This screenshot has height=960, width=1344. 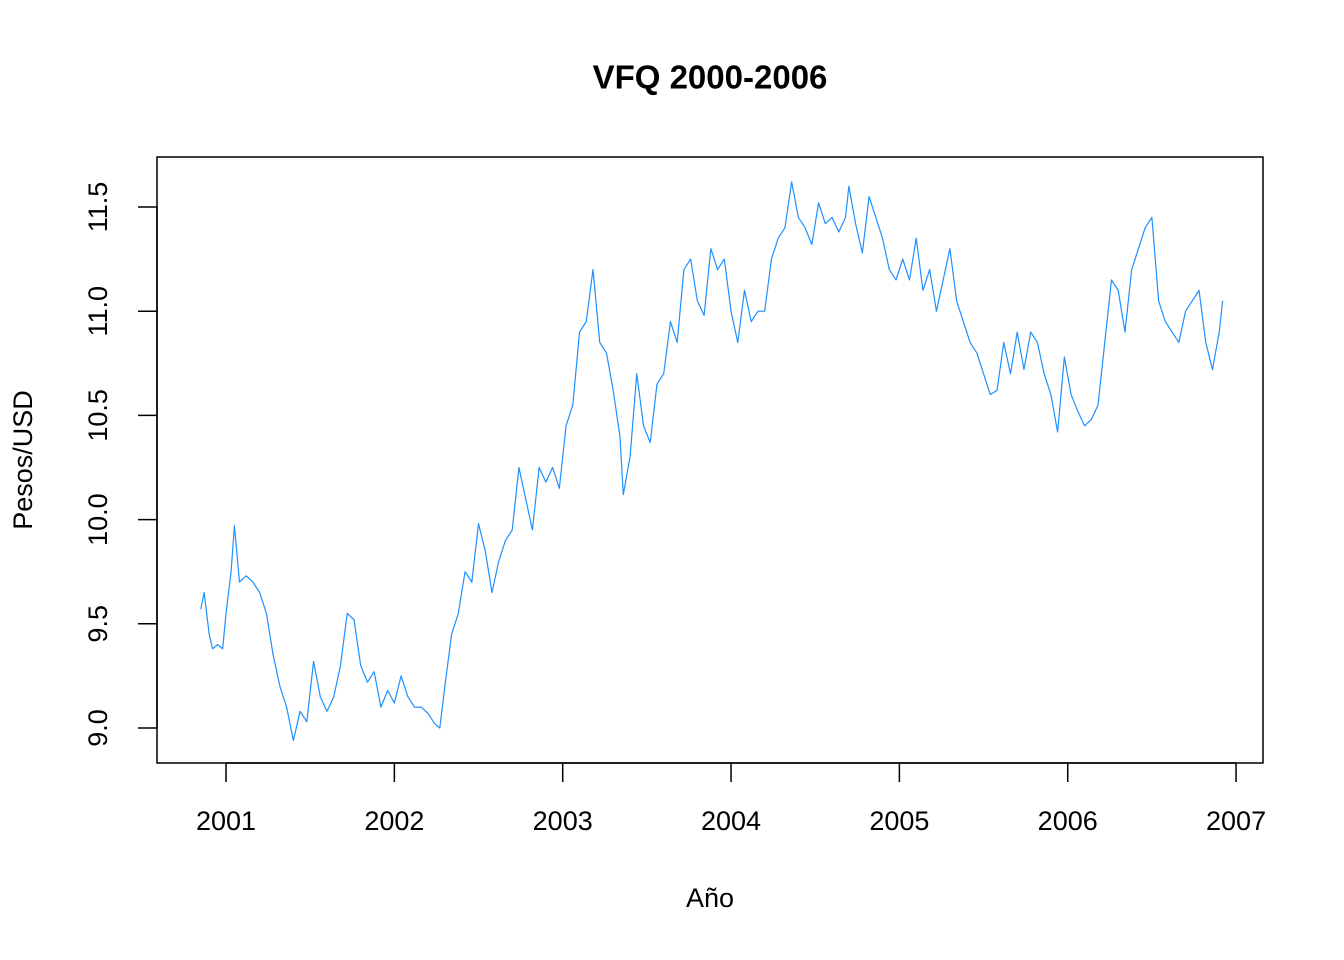 What do you see at coordinates (98, 519) in the screenshot?
I see `y-tick-label: 10.0` at bounding box center [98, 519].